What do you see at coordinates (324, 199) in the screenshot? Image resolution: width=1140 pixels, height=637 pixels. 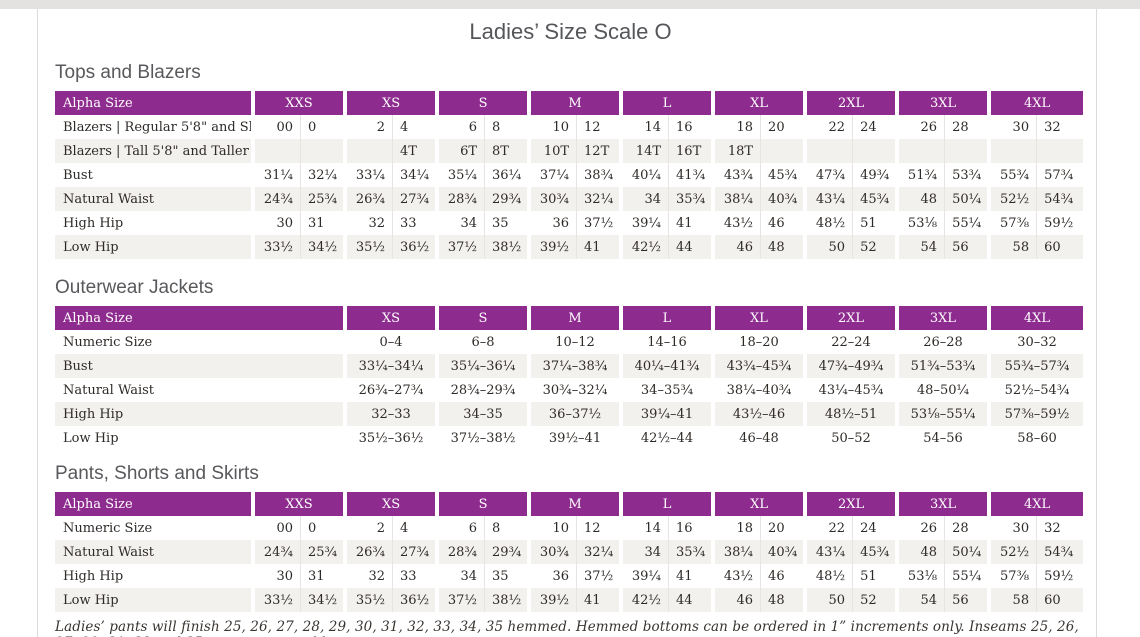 I see `table-cell: 25¾` at bounding box center [324, 199].